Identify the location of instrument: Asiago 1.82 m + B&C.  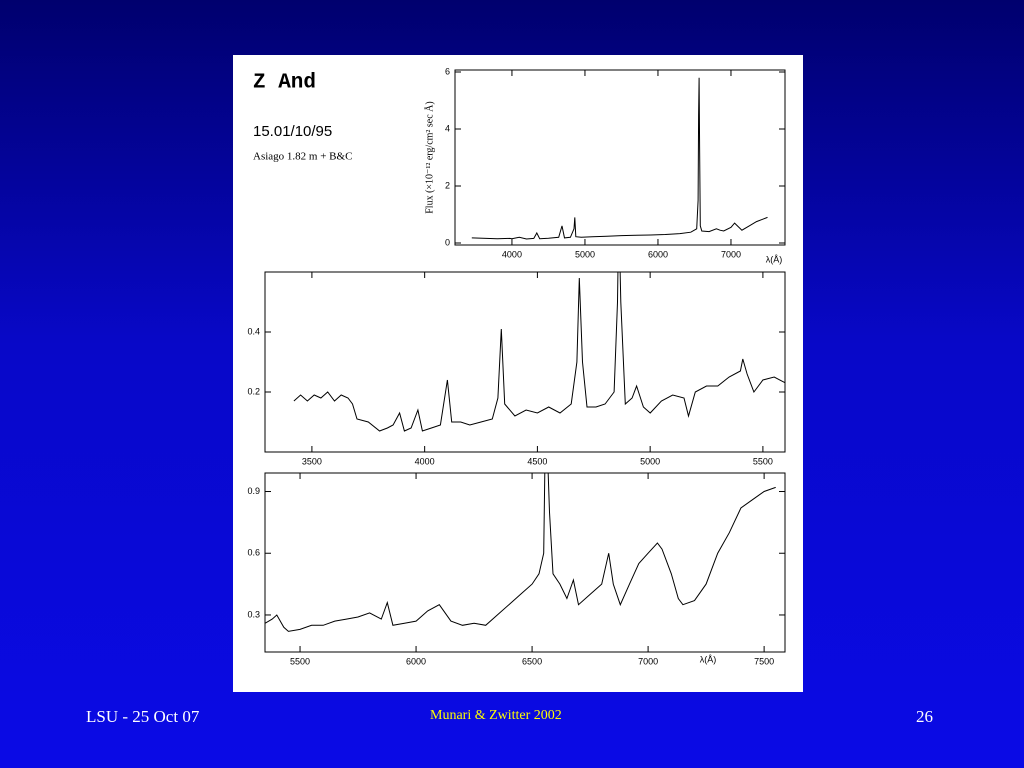
(302, 157).